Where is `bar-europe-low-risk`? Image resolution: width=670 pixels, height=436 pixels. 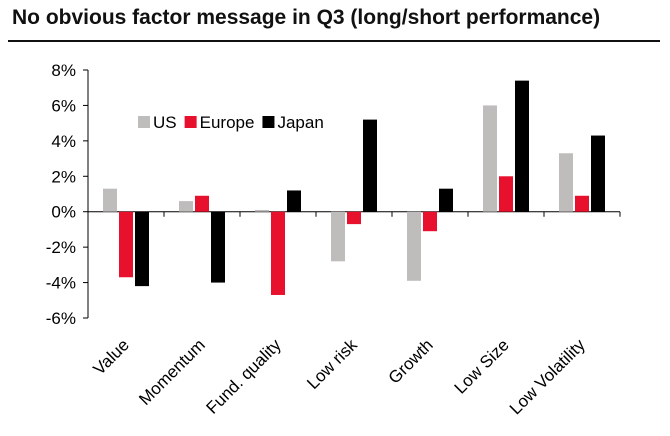
bar-europe-low-risk is located at coordinates (354, 218).